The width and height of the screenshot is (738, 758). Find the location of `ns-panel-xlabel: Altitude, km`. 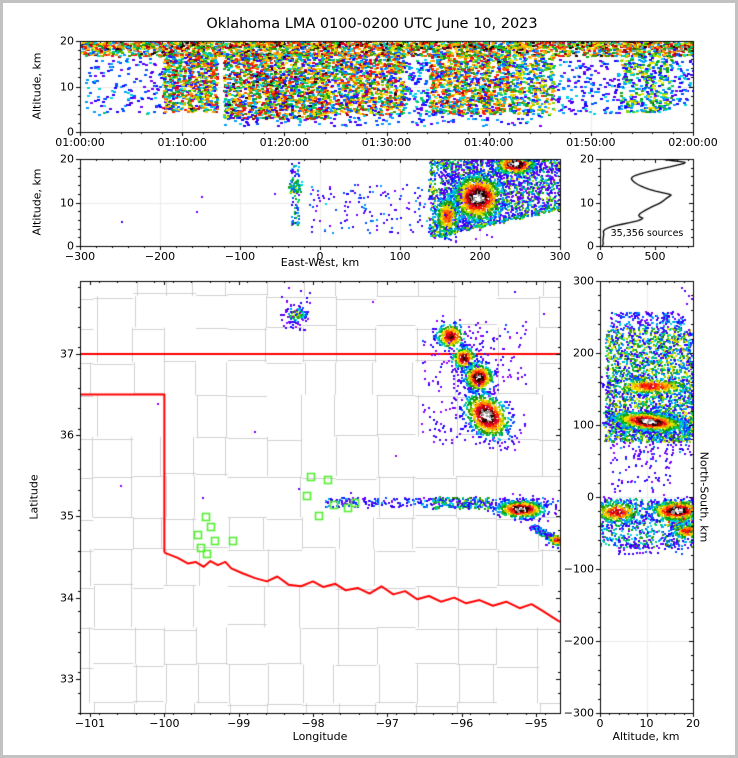

ns-panel-xlabel: Altitude, km is located at coordinates (646, 736).